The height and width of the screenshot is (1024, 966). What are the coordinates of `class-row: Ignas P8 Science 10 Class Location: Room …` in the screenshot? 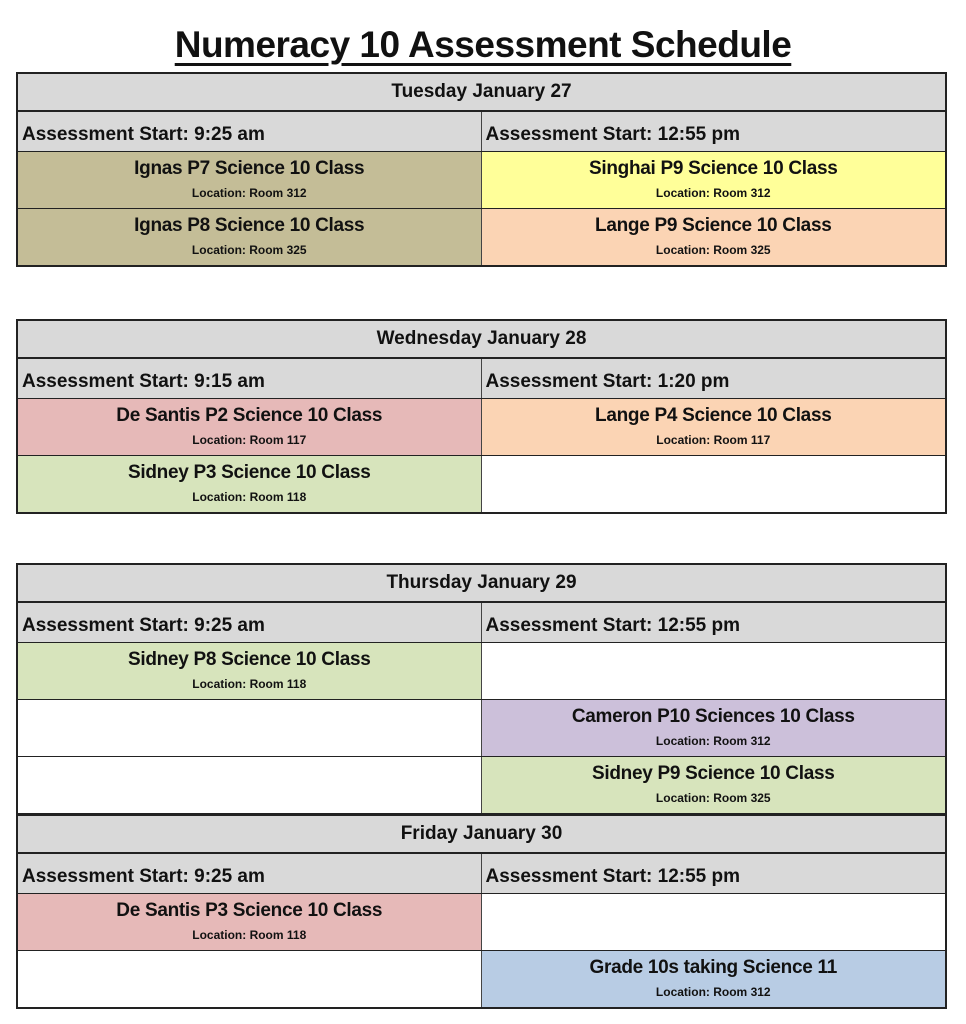 It's located at (481, 237).